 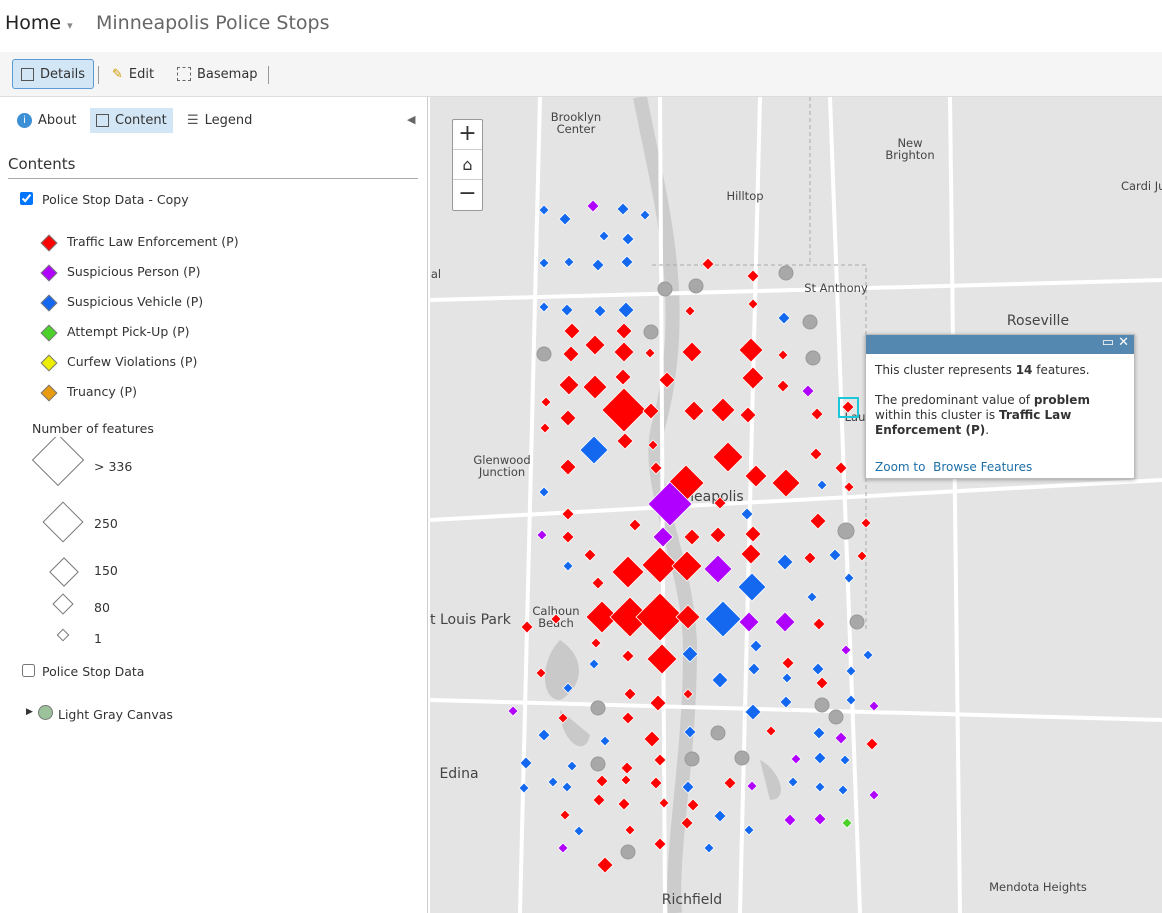 I want to click on home: Home, so click(x=33, y=23).